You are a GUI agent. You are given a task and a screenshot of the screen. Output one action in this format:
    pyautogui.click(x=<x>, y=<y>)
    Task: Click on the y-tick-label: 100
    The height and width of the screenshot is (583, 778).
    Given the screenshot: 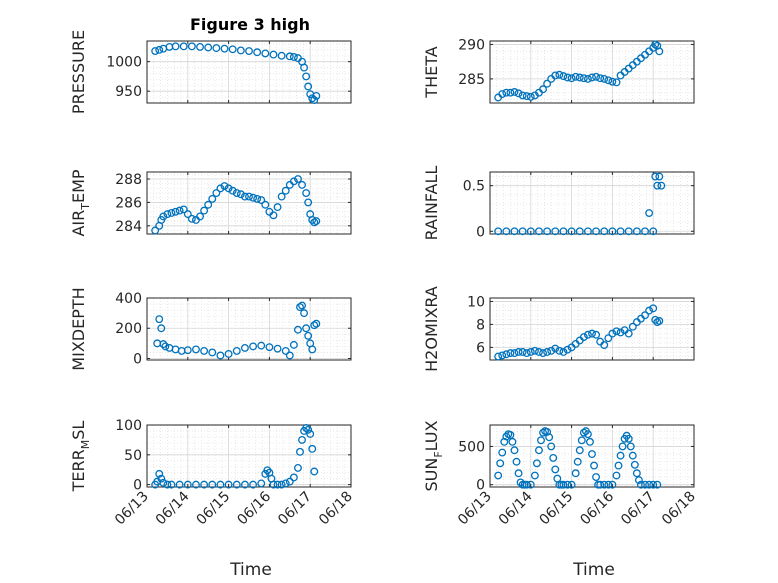 What is the action you would take?
    pyautogui.click(x=128, y=426)
    